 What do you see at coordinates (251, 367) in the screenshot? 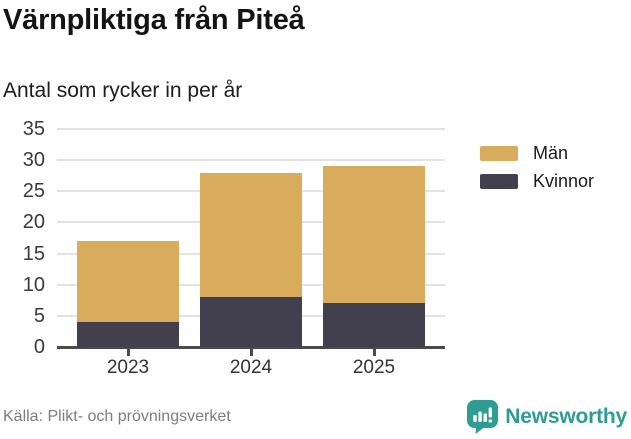
I see `x-axis-label-2024: 2024` at bounding box center [251, 367].